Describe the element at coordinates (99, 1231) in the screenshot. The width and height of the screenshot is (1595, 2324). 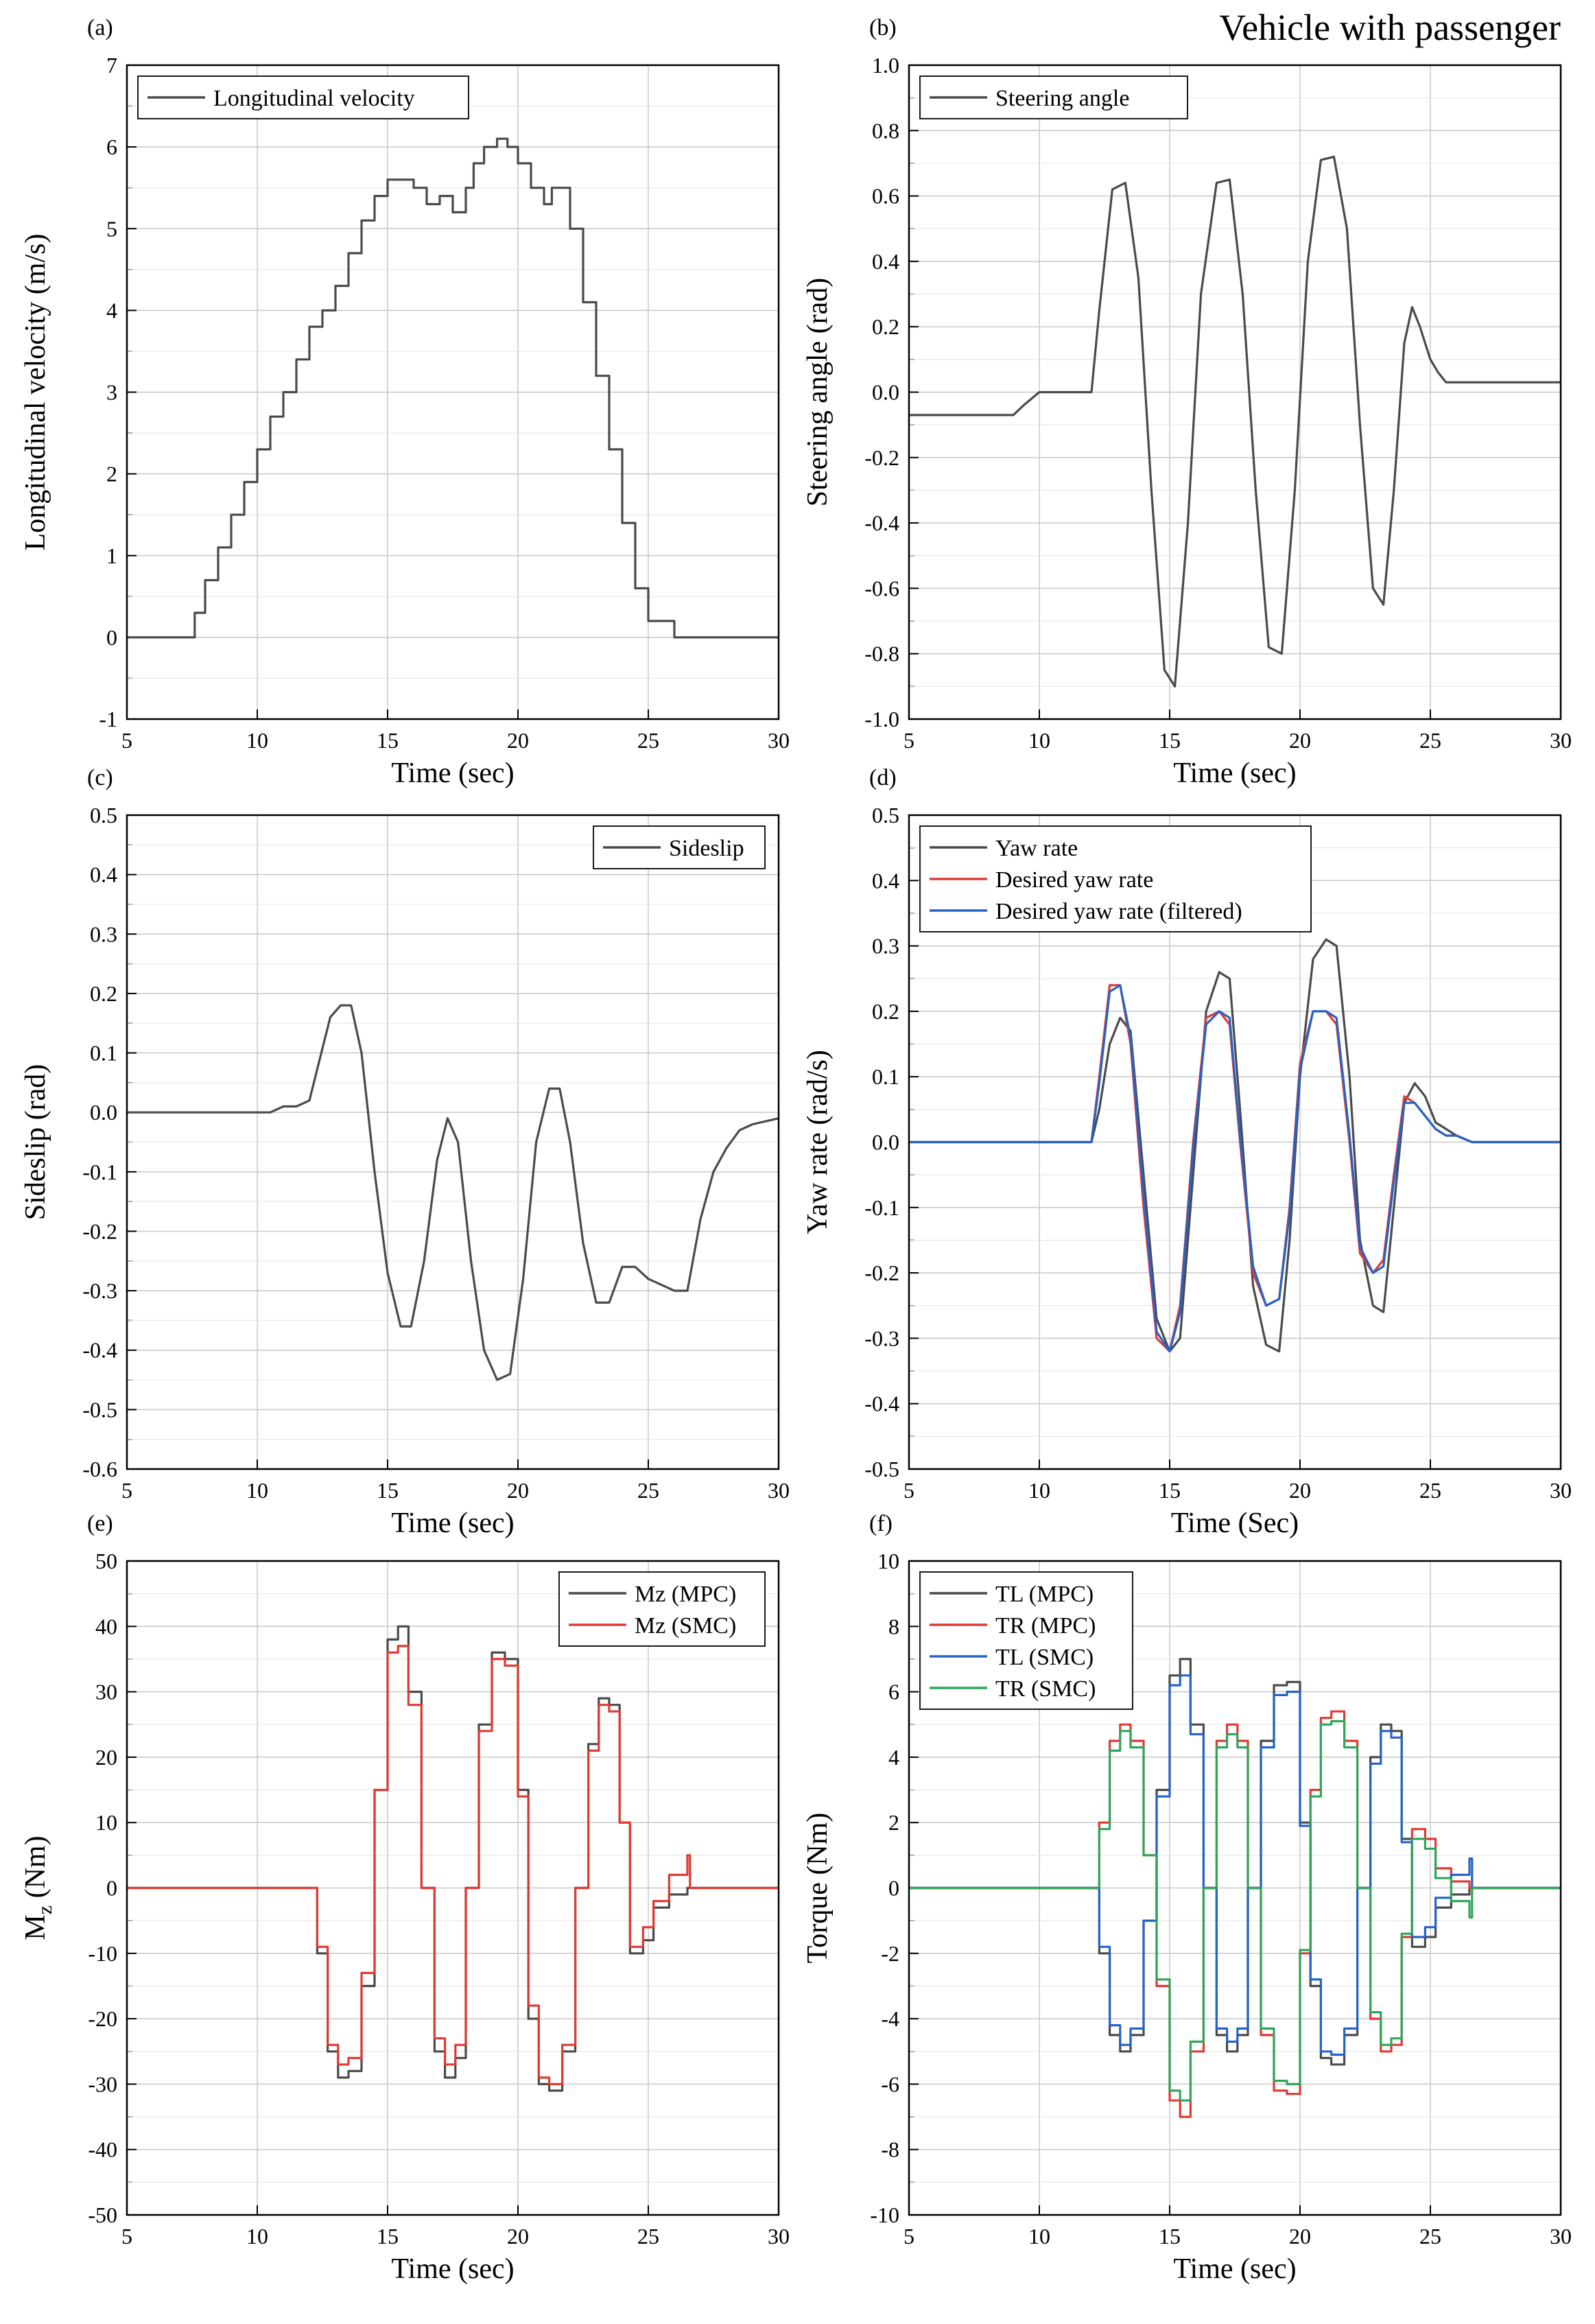
I see `y-tick-label: -0.2` at that location.